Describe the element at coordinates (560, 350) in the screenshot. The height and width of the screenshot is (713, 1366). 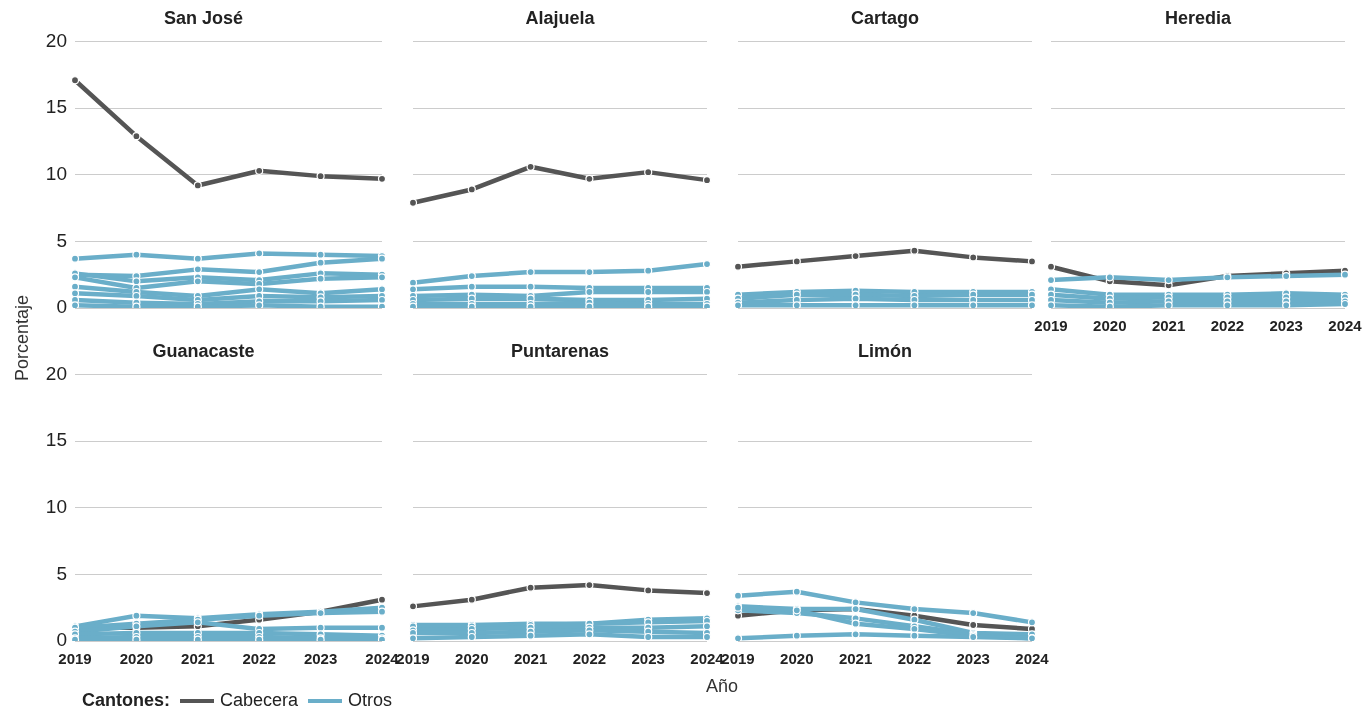
I see `chart-title: Puntarenas` at that location.